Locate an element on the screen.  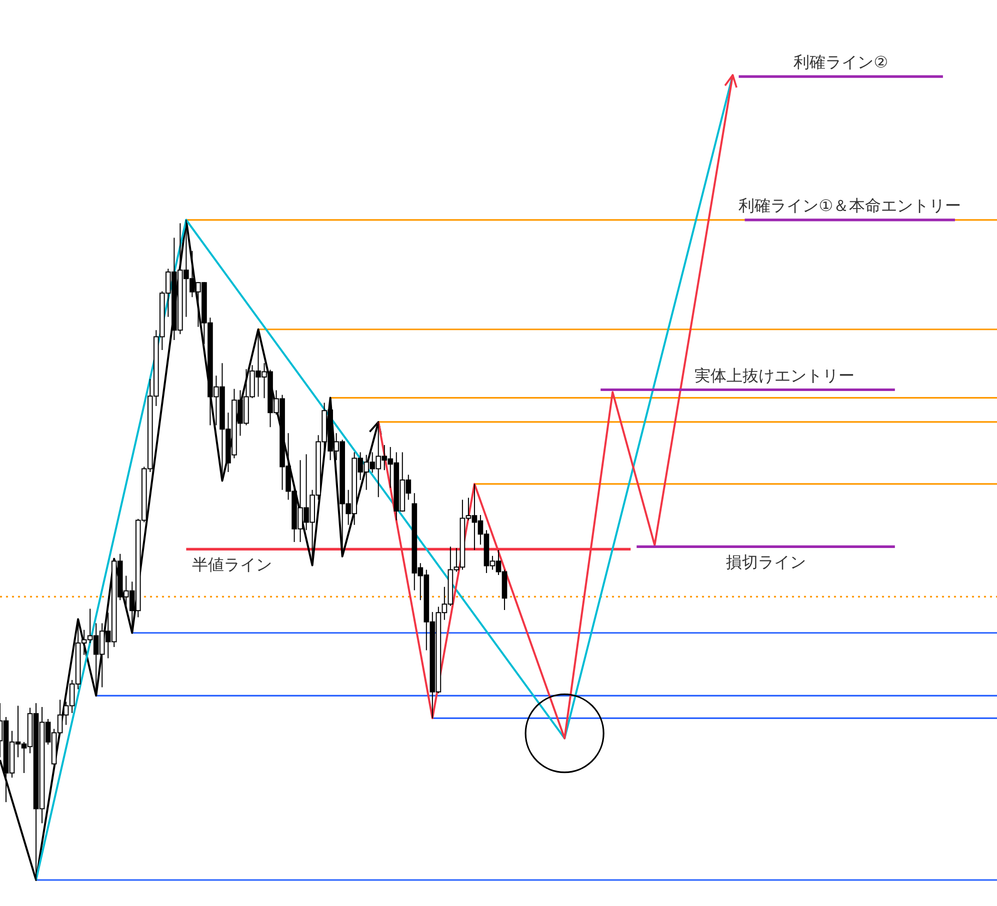
line-label: 実体上抜けエントリー is located at coordinates (774, 375).